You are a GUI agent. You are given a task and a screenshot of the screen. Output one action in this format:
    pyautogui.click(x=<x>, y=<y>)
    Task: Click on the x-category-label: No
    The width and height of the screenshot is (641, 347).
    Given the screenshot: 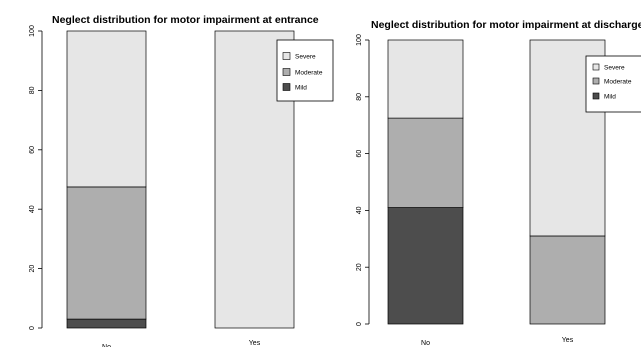 What is the action you would take?
    pyautogui.click(x=425, y=343)
    